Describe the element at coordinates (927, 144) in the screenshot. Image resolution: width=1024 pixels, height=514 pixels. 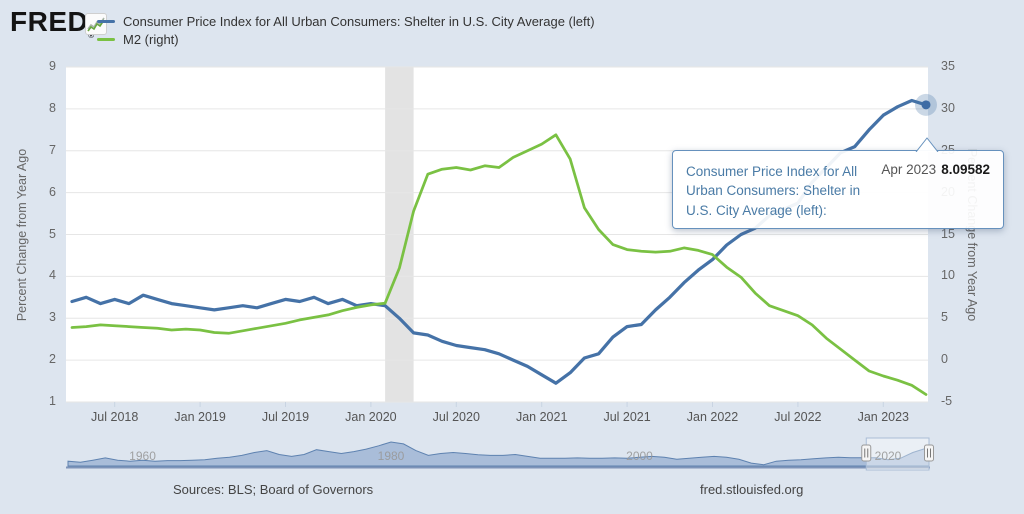
I see `tooltip-callout-arrow` at that location.